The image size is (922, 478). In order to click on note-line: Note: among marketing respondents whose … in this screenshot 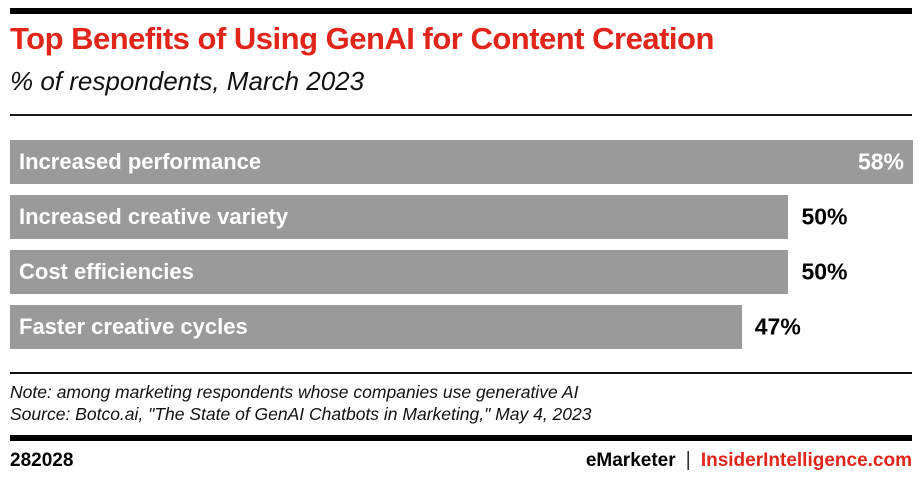, I will do `click(294, 392)`.